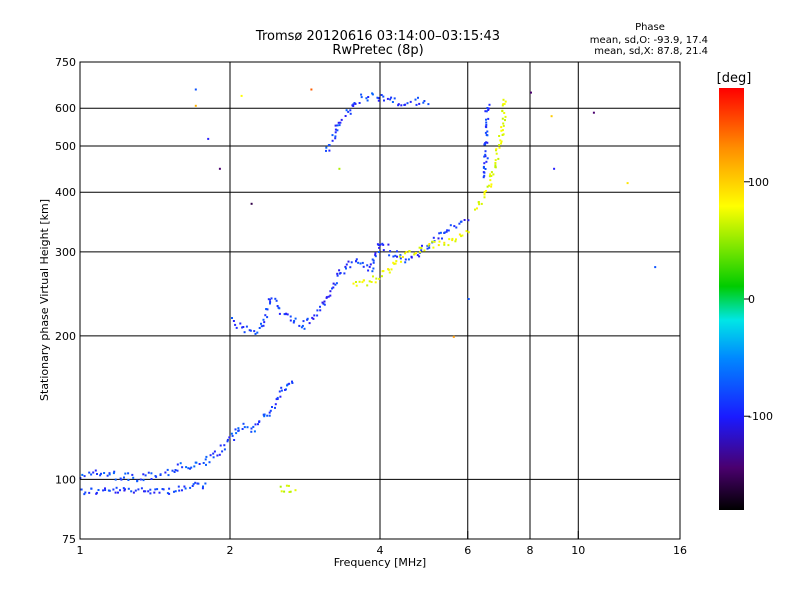 The width and height of the screenshot is (800, 600). What do you see at coordinates (680, 550) in the screenshot?
I see `x-tick-label: 16` at bounding box center [680, 550].